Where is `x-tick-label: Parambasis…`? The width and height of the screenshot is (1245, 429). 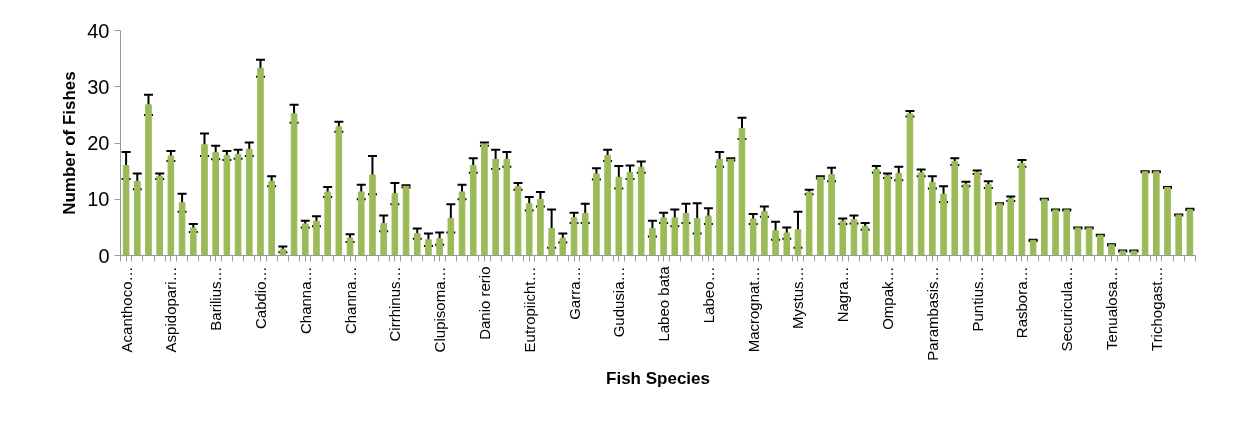
x-tick-label: Parambasis… is located at coordinates (932, 313).